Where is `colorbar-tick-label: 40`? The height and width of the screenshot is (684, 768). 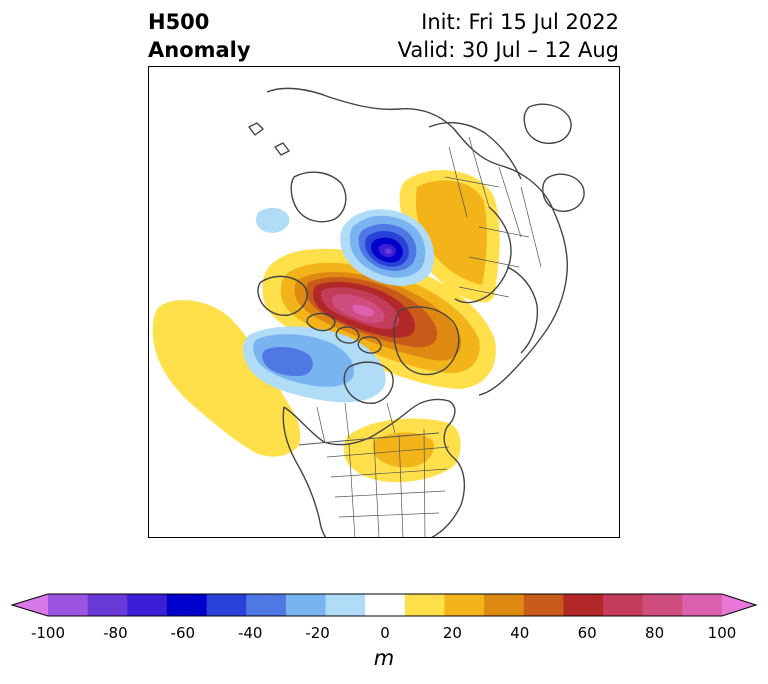 colorbar-tick-label: 40 is located at coordinates (520, 633).